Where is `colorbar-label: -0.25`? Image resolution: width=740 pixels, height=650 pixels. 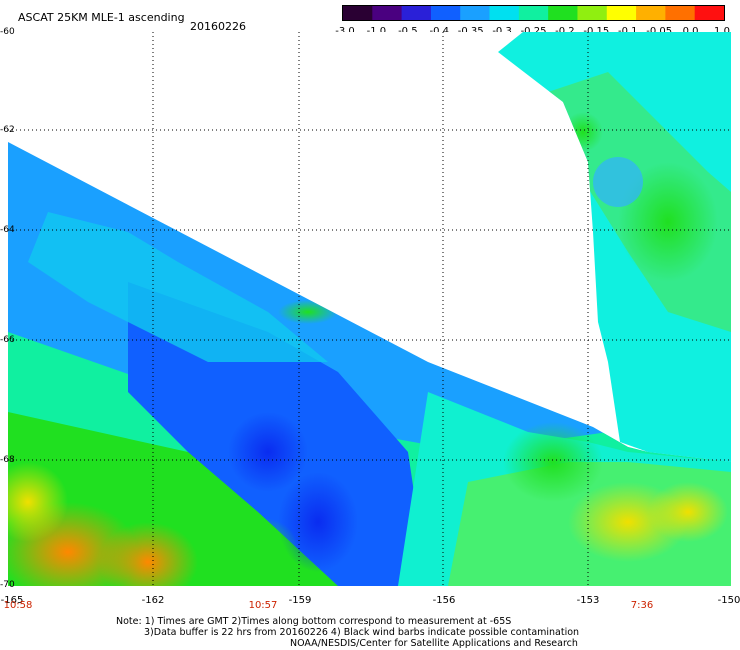 colorbar-label: -0.25 is located at coordinates (534, 31).